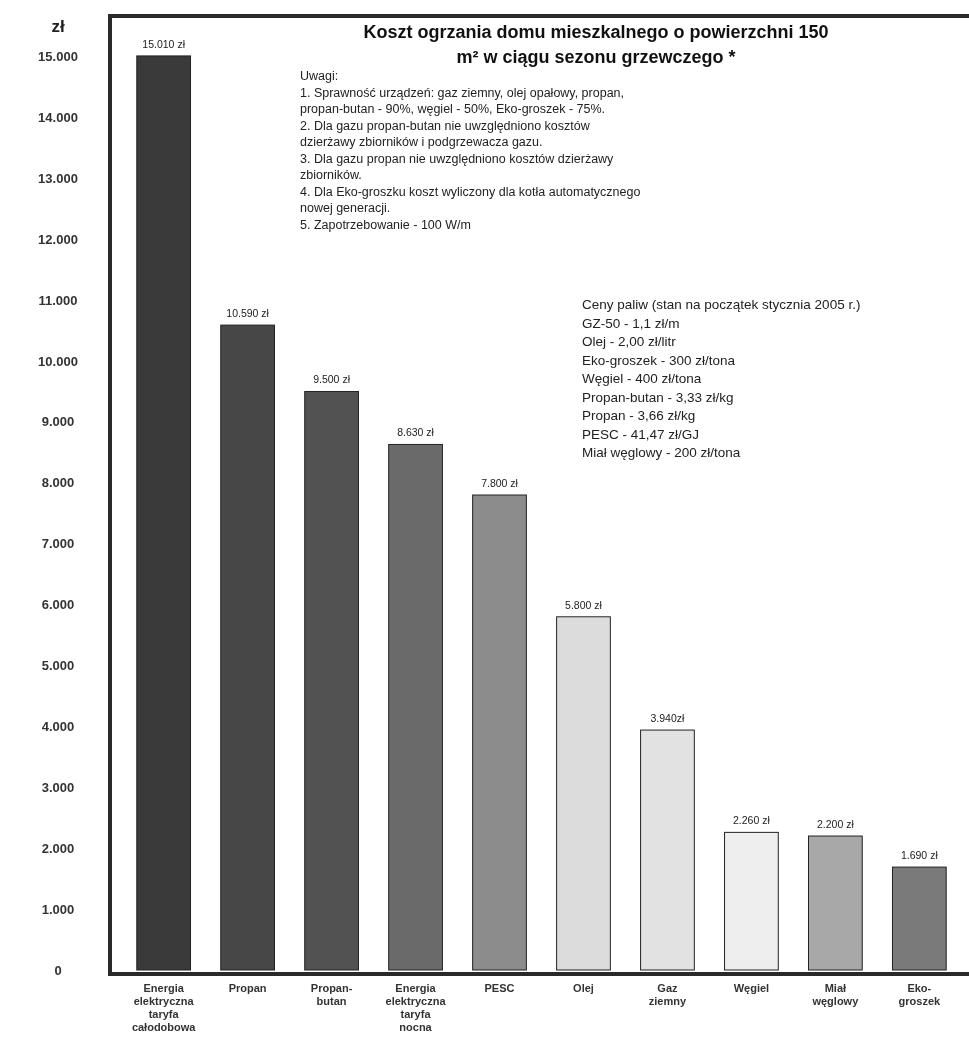 The height and width of the screenshot is (1047, 969). Describe the element at coordinates (416, 432) in the screenshot. I see `data-label: 8.630 zł` at that location.